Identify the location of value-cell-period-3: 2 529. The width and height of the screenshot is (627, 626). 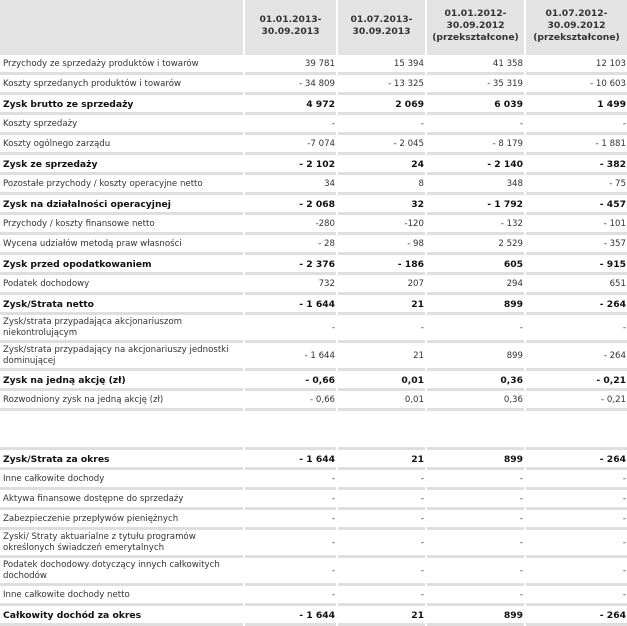
(475, 245).